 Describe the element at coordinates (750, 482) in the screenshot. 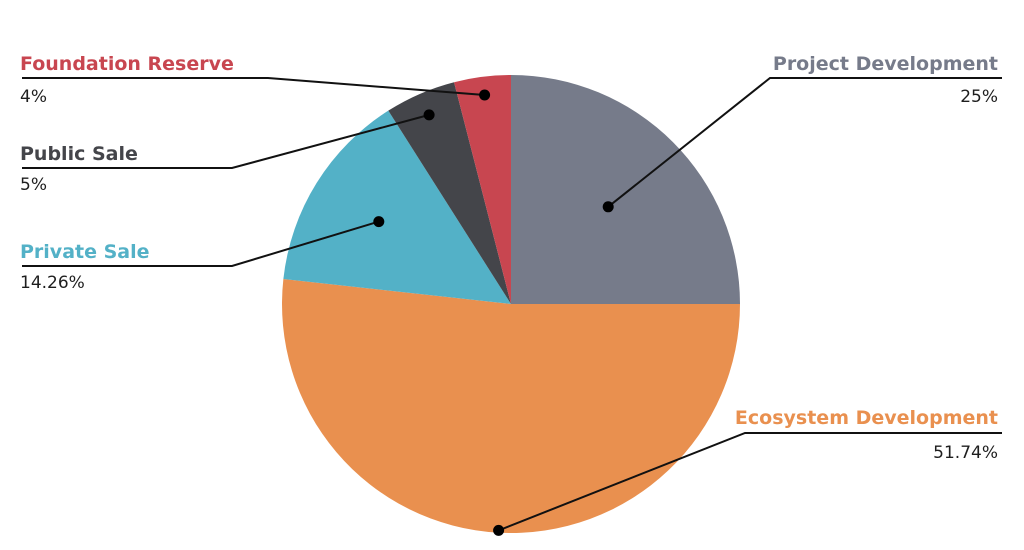

I see `leader-line-ecosystem-development` at that location.